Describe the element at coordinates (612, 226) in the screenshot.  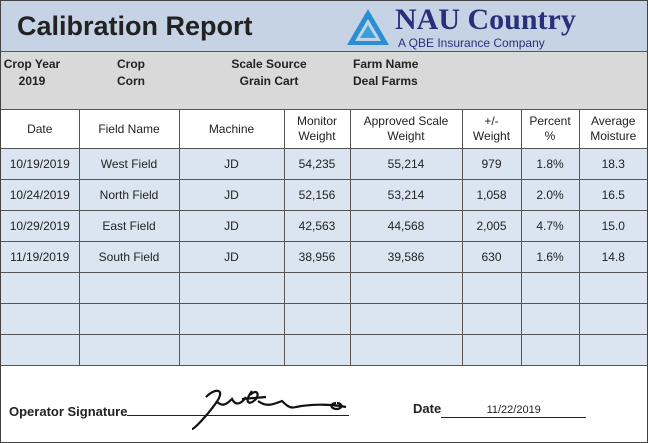
I see `table-cell: 15.0` at that location.